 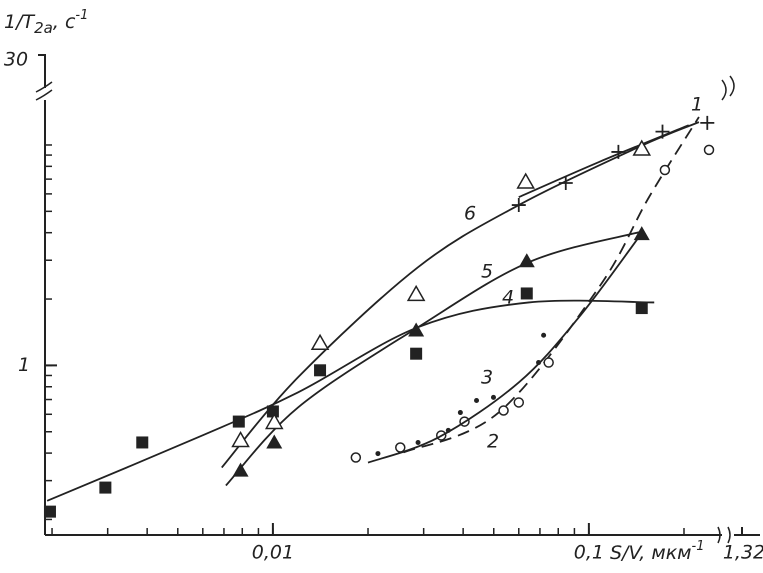 I want to click on y-axis-label: 1/T2a, с-1, so click(x=46, y=22).